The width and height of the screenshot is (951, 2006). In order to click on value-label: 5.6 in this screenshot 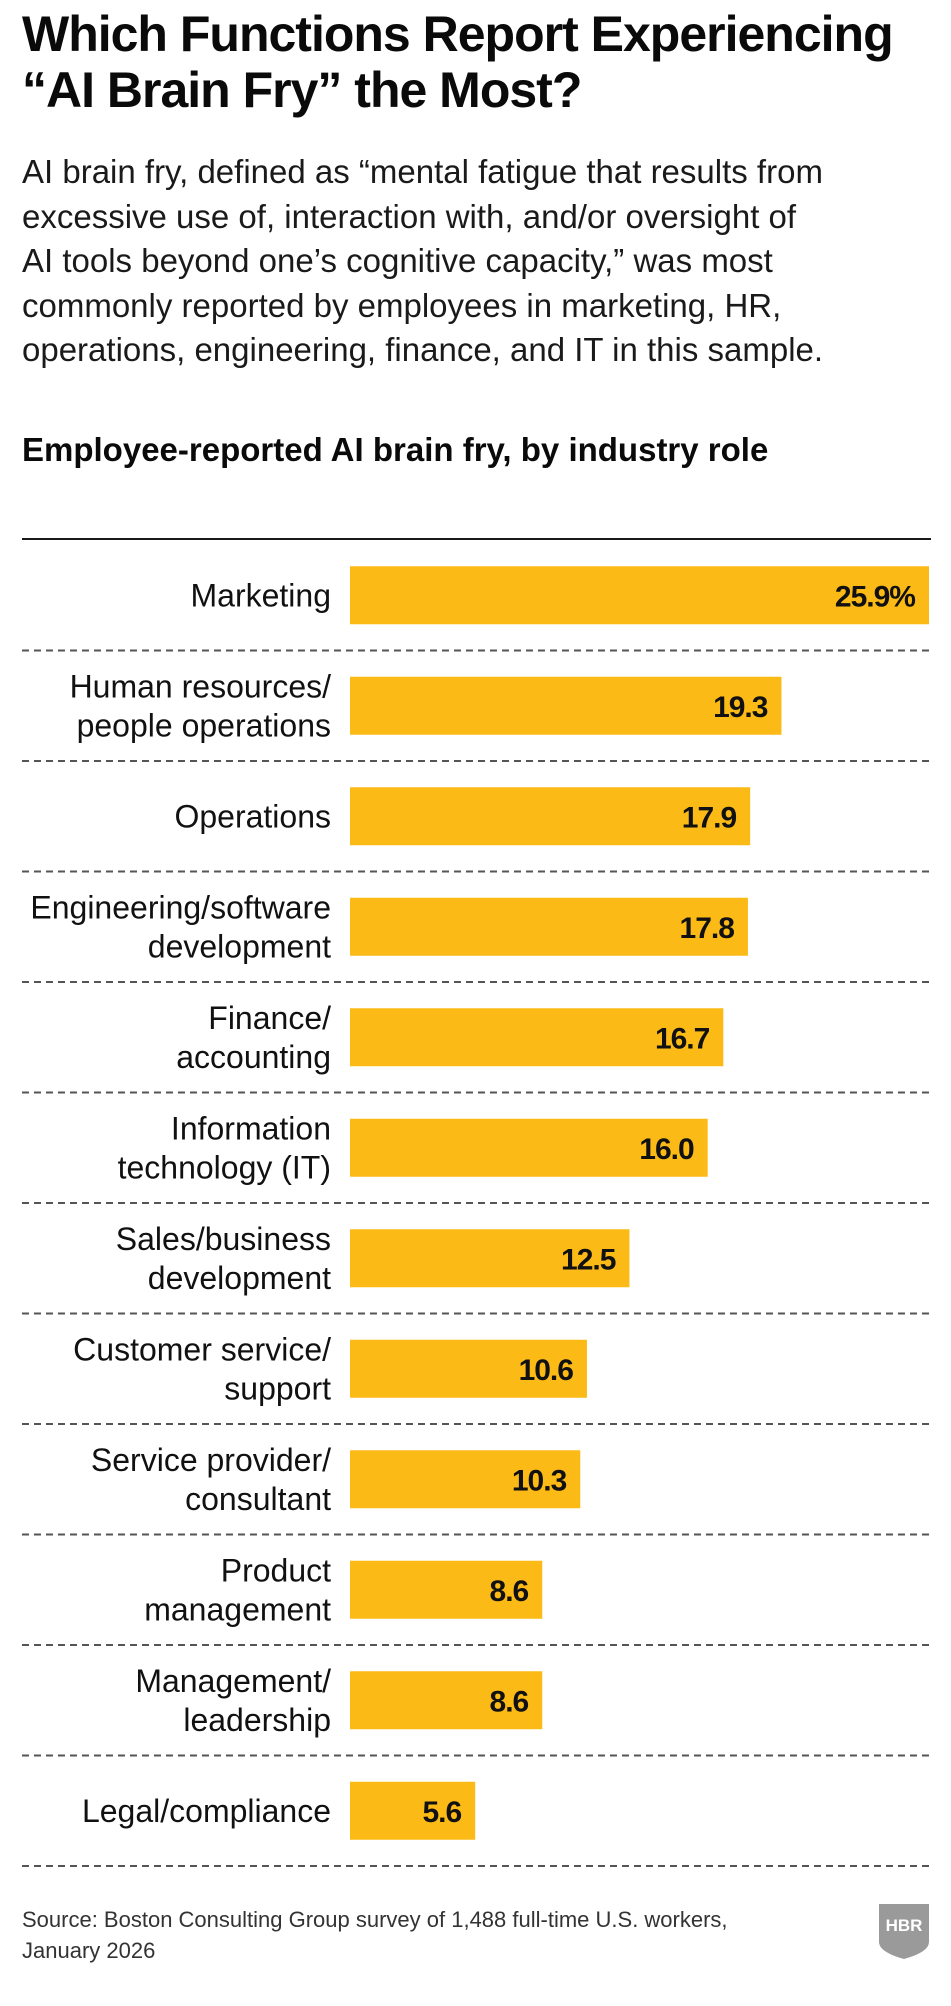, I will do `click(441, 1812)`.